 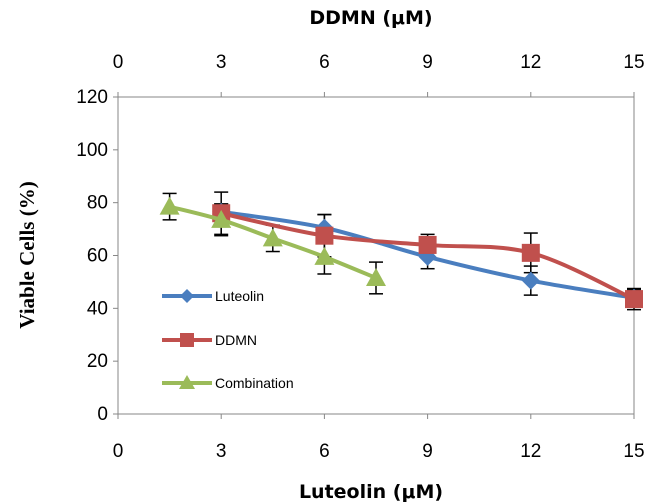 What do you see at coordinates (92, 150) in the screenshot?
I see `y-tick-label: 100` at bounding box center [92, 150].